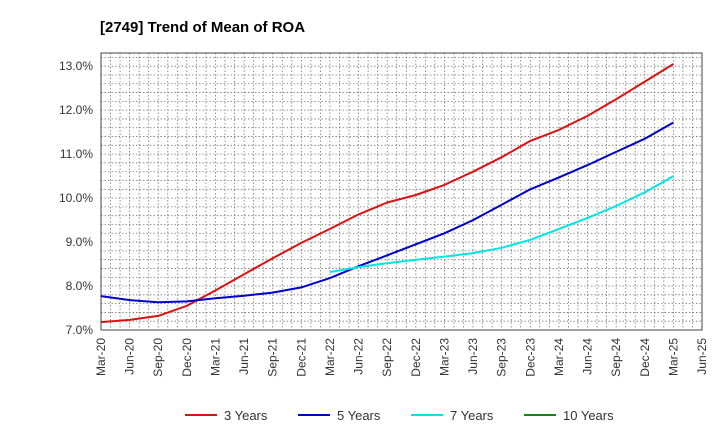 Image resolution: width=720 pixels, height=440 pixels. Describe the element at coordinates (76, 154) in the screenshot. I see `y-tick-label: 11.0%` at that location.